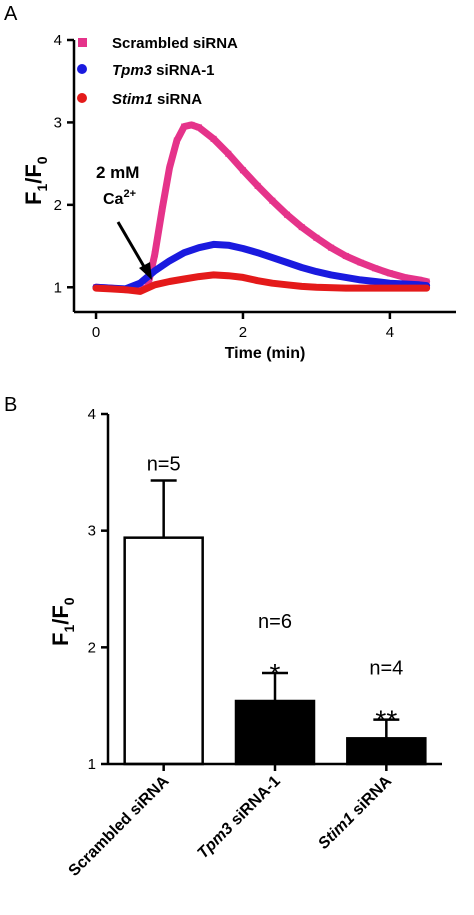 The height and width of the screenshot is (915, 474). I want to click on panel-a-y-label: F1/F0, so click(35, 180).